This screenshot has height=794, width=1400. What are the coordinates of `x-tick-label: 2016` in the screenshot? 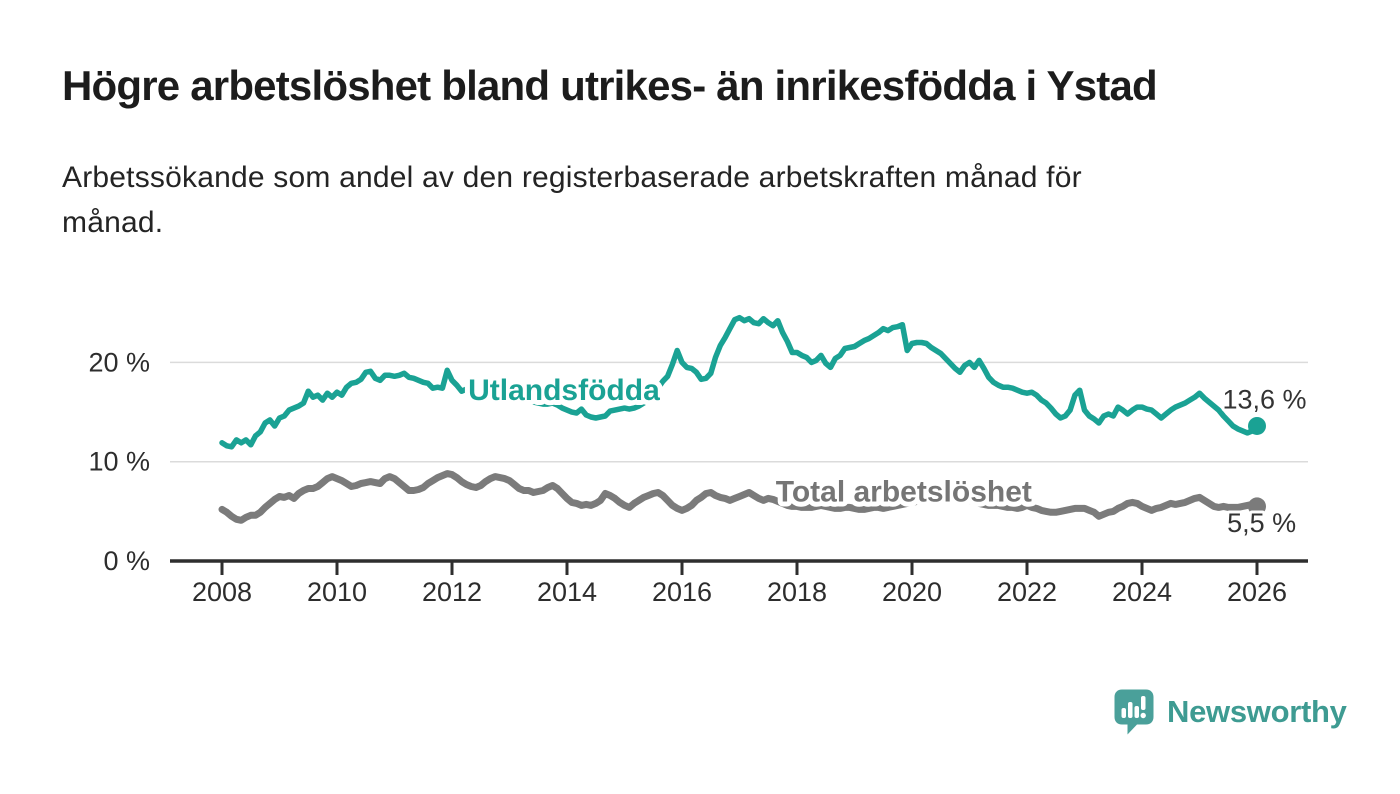 It's located at (682, 592).